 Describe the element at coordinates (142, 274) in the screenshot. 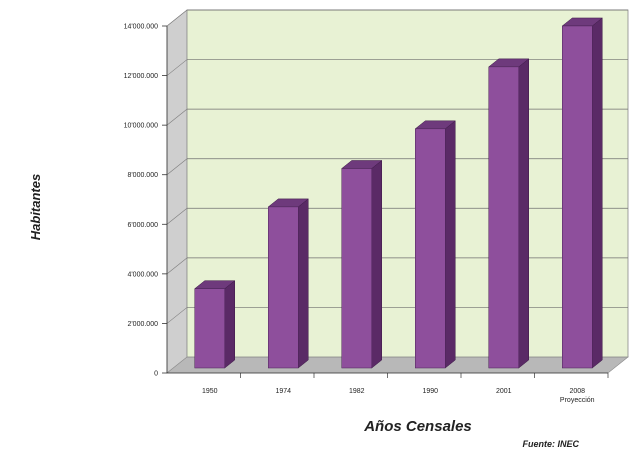

I see `y-tick-label: 4'000.000` at that location.